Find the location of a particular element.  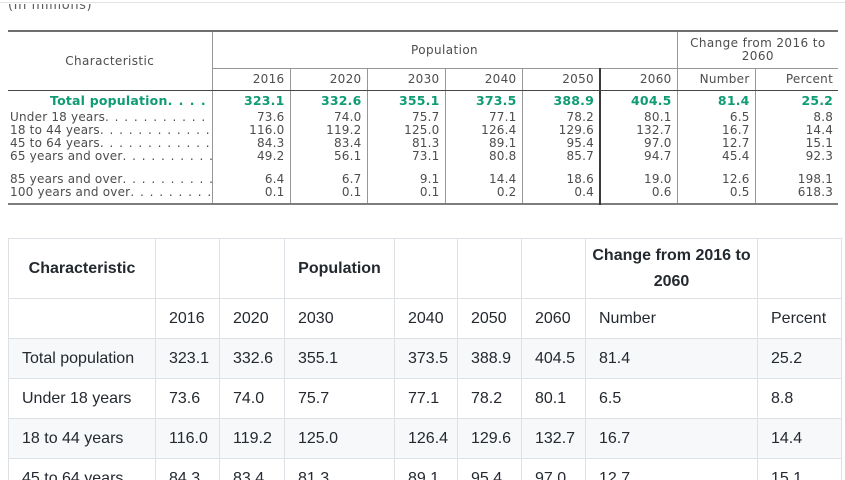

cell: 95.4 is located at coordinates (489, 469).